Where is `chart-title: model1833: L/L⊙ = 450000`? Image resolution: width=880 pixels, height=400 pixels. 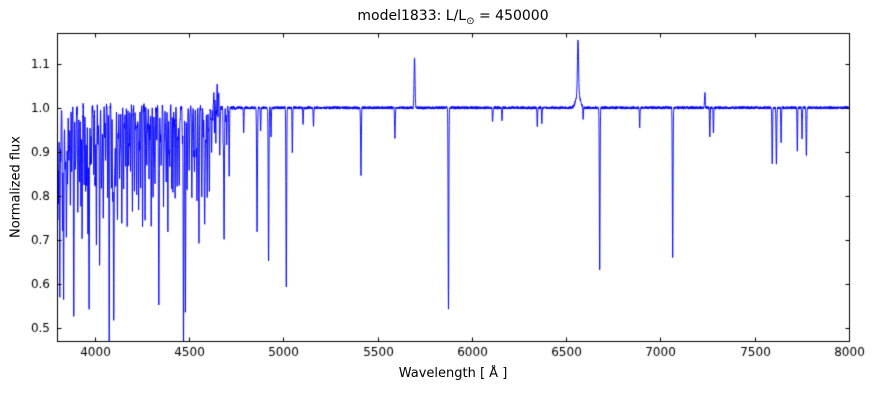
chart-title: model1833: L/L⊙ = 450000 is located at coordinates (453, 17).